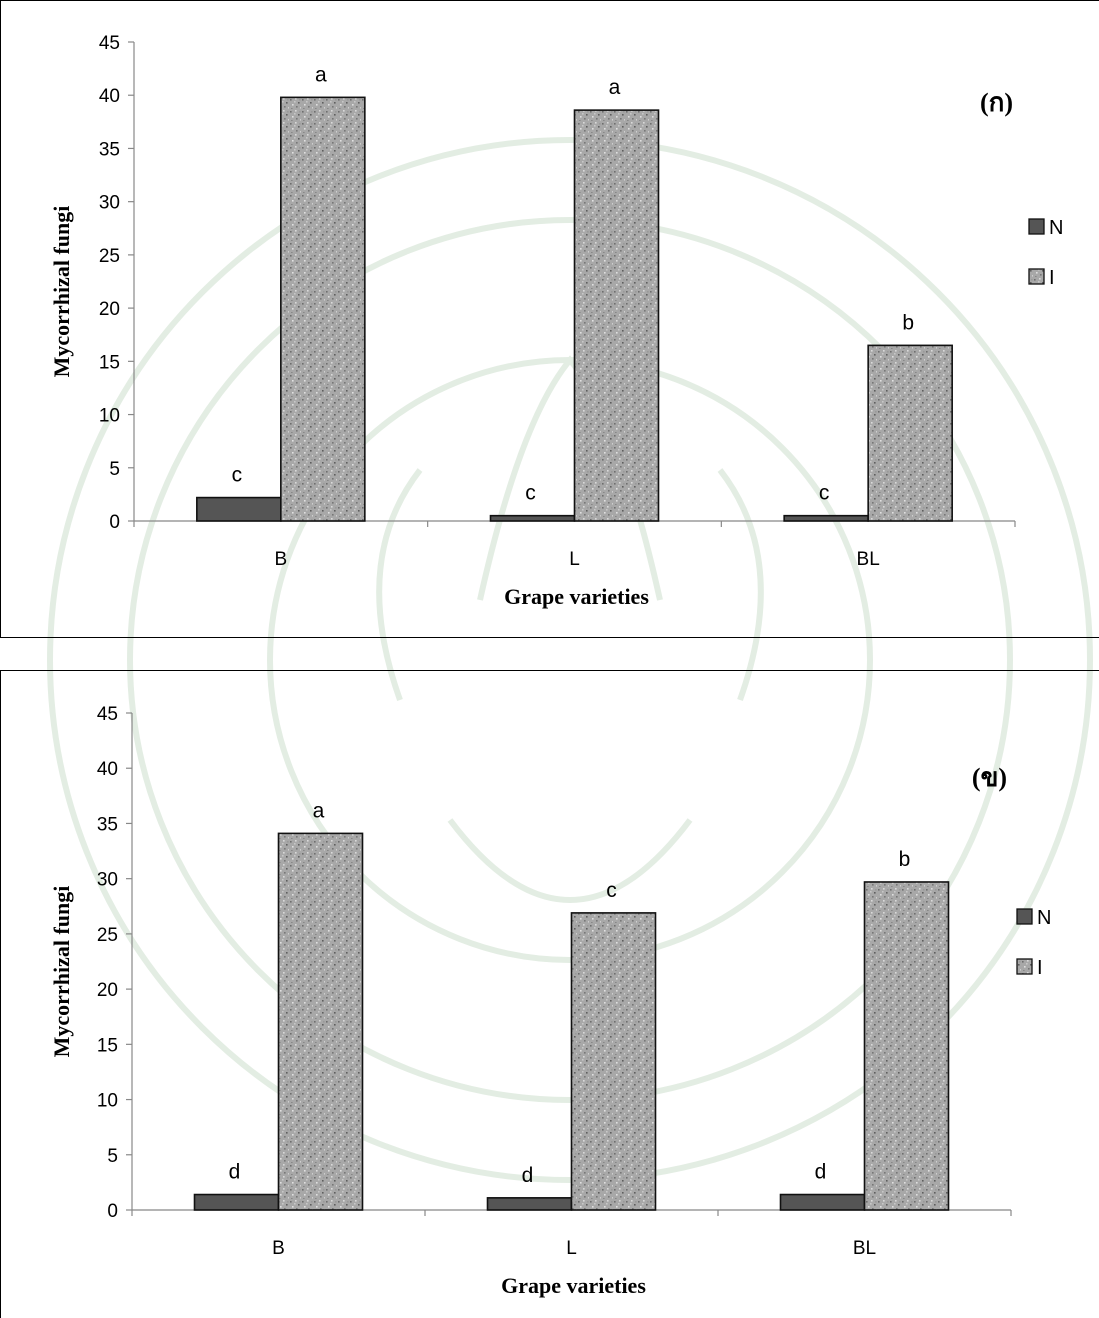  I want to click on chart-b-significance-label: c, so click(611, 890).